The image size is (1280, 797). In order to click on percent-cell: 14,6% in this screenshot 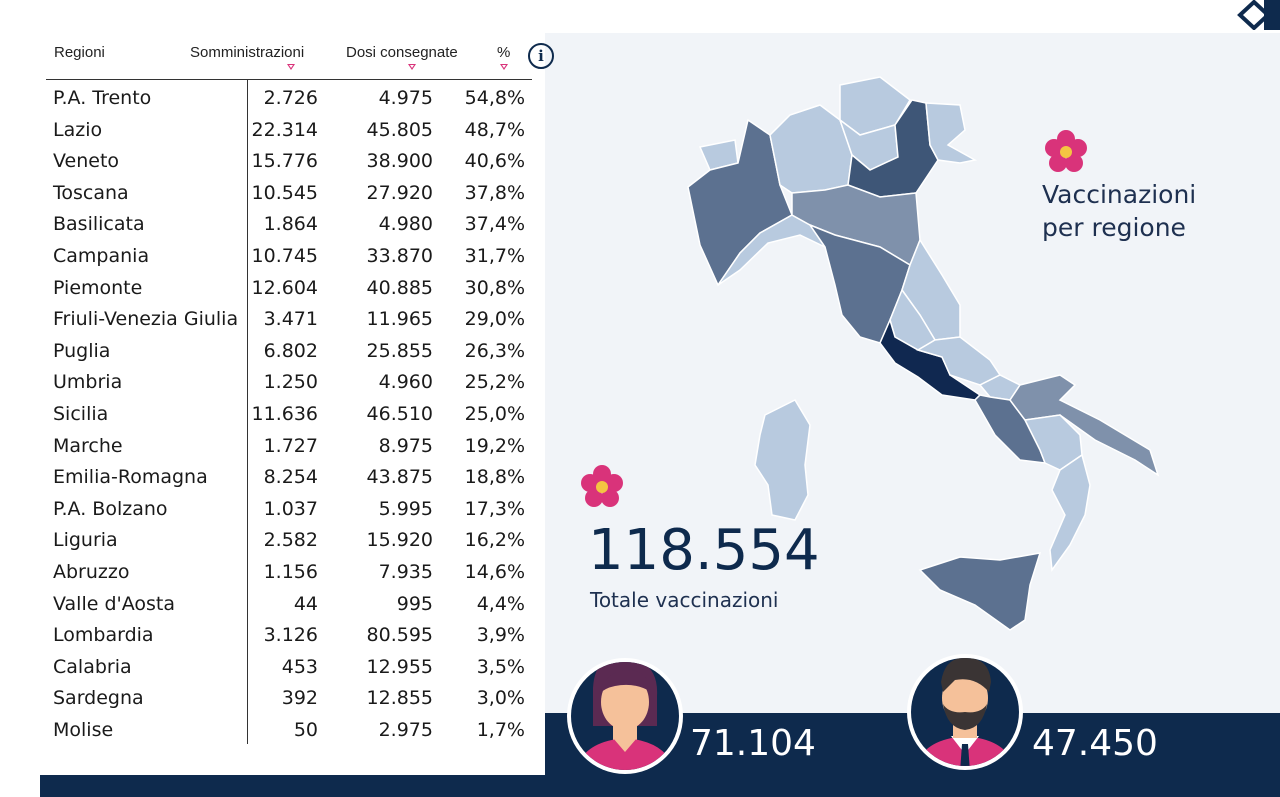, I will do `click(494, 571)`.